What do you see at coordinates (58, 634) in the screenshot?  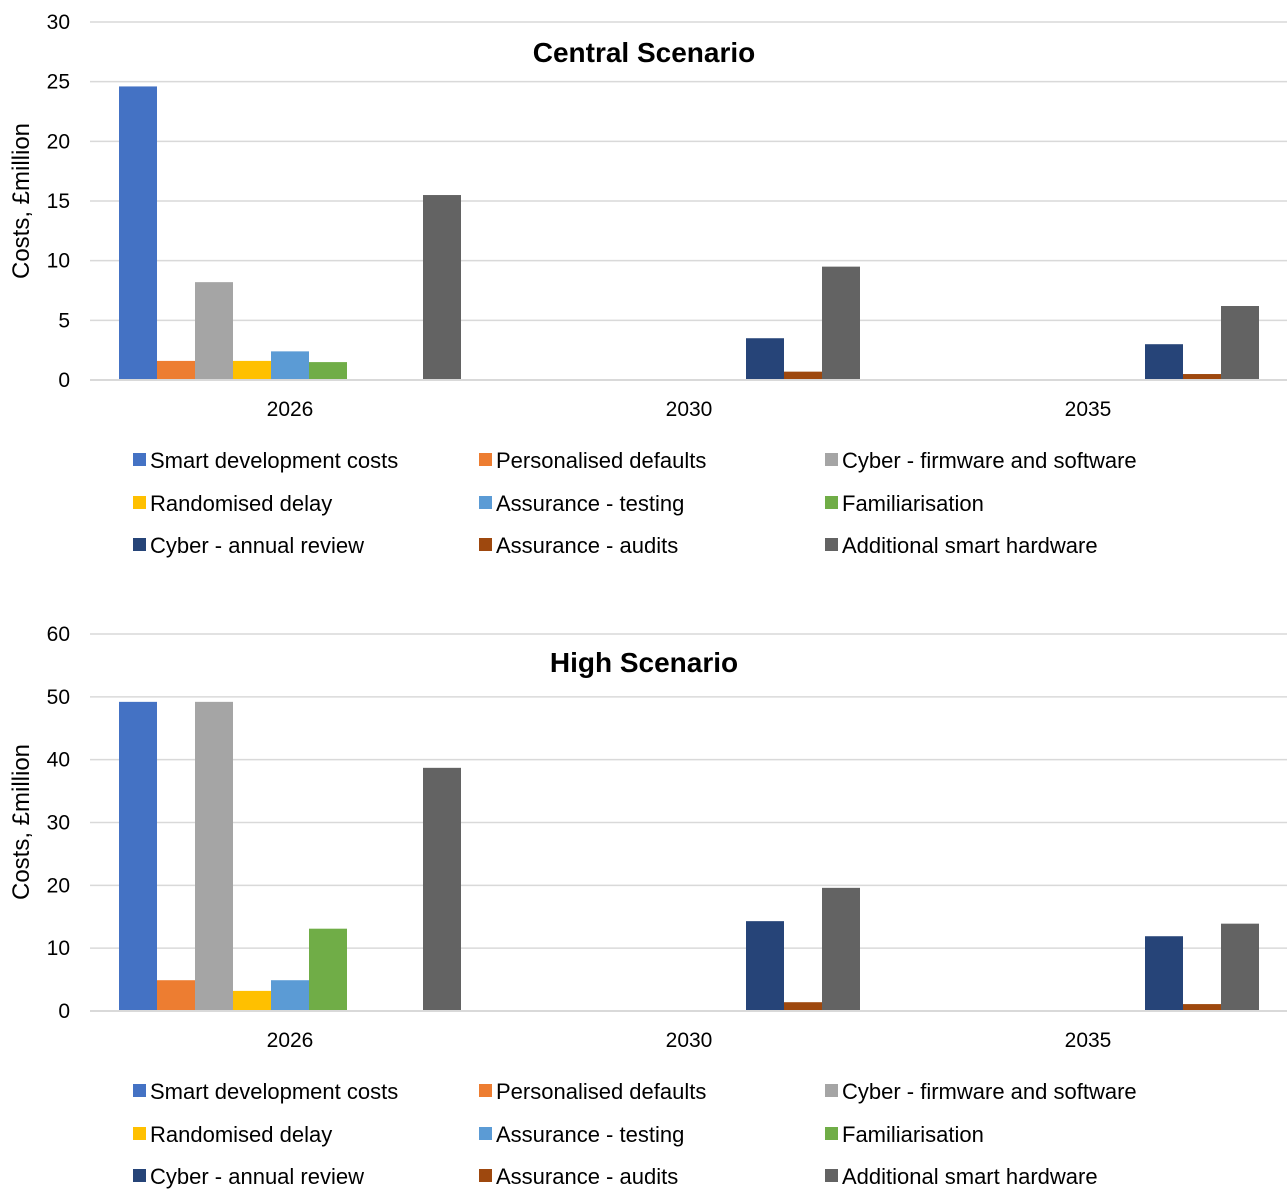 I see `y-tick-label: 60` at bounding box center [58, 634].